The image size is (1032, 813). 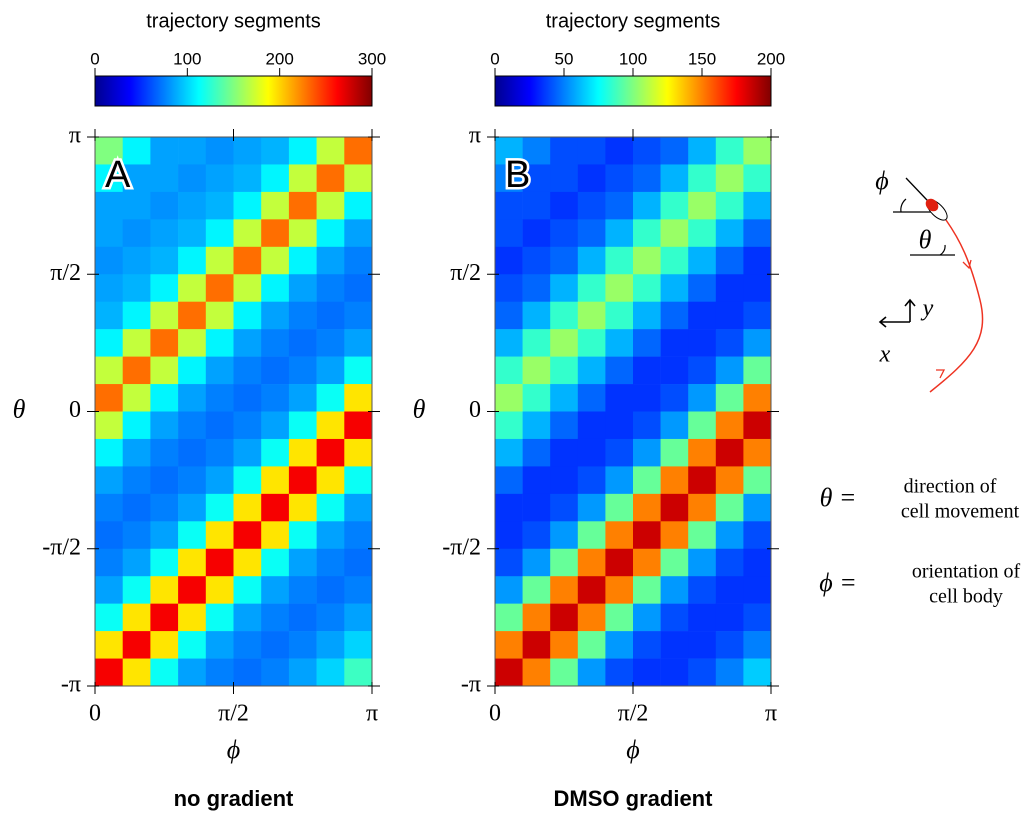 What do you see at coordinates (187, 58) in the screenshot?
I see `colorbar-tick-label: 100` at bounding box center [187, 58].